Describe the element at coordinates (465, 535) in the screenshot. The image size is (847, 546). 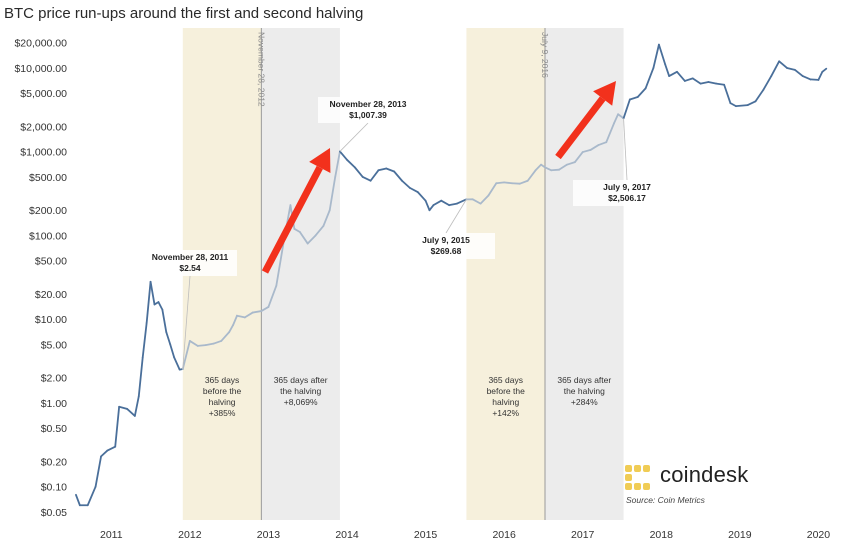
I see `x-axis: 2011 2012 2013 2014 2015 2016 2017 2018 2019 2020` at that location.